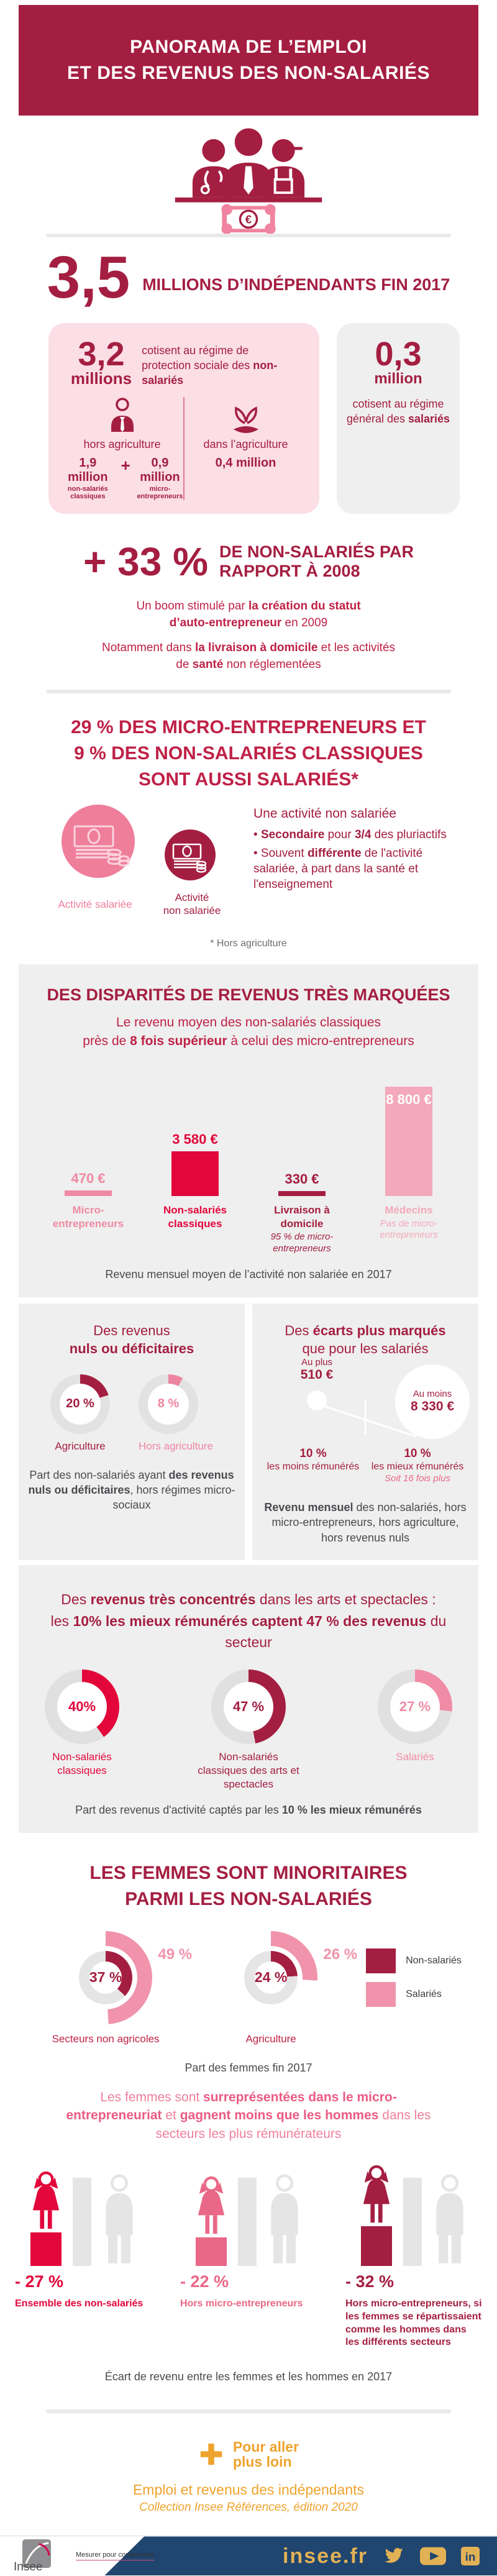  Describe the element at coordinates (190, 856) in the screenshot. I see `nonsalaried-money-icon` at that location.